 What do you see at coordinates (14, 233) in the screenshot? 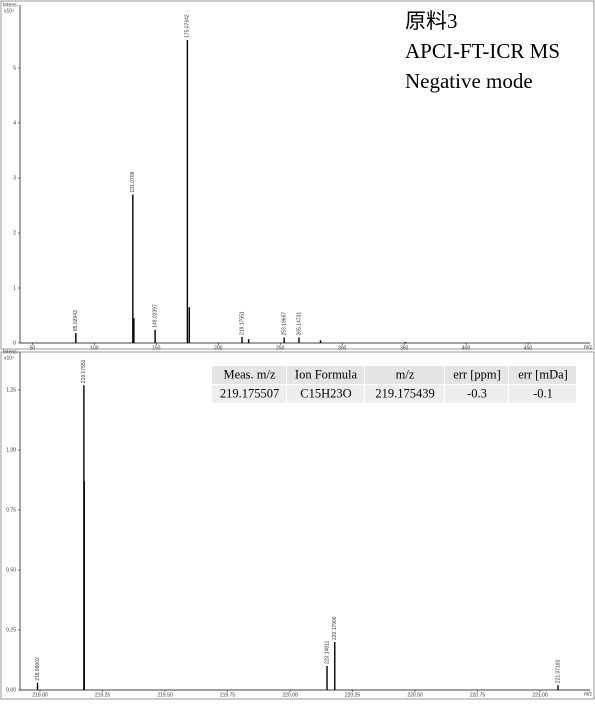
I see `y-tick-label: 2` at bounding box center [14, 233].